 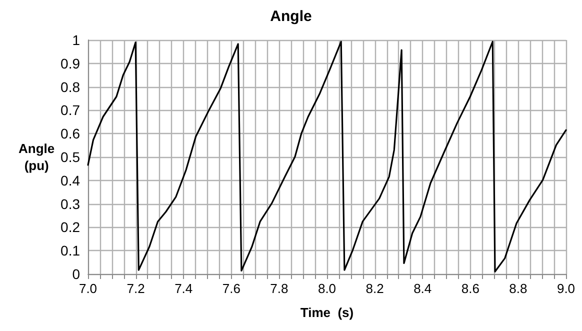 I want to click on y-tick-label: 0.6, so click(x=70, y=134).